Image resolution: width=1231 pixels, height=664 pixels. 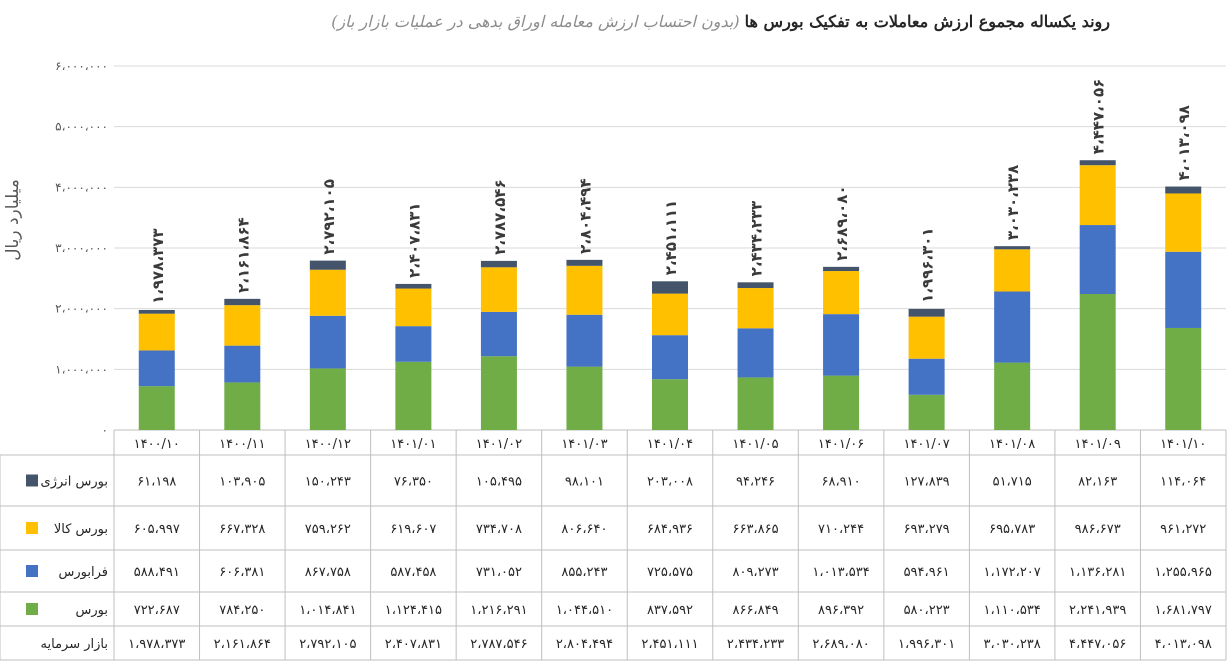 What do you see at coordinates (928, 264) in the screenshot?
I see `total-data-label: ۱،۹۹۶،۳۰۱` at bounding box center [928, 264].